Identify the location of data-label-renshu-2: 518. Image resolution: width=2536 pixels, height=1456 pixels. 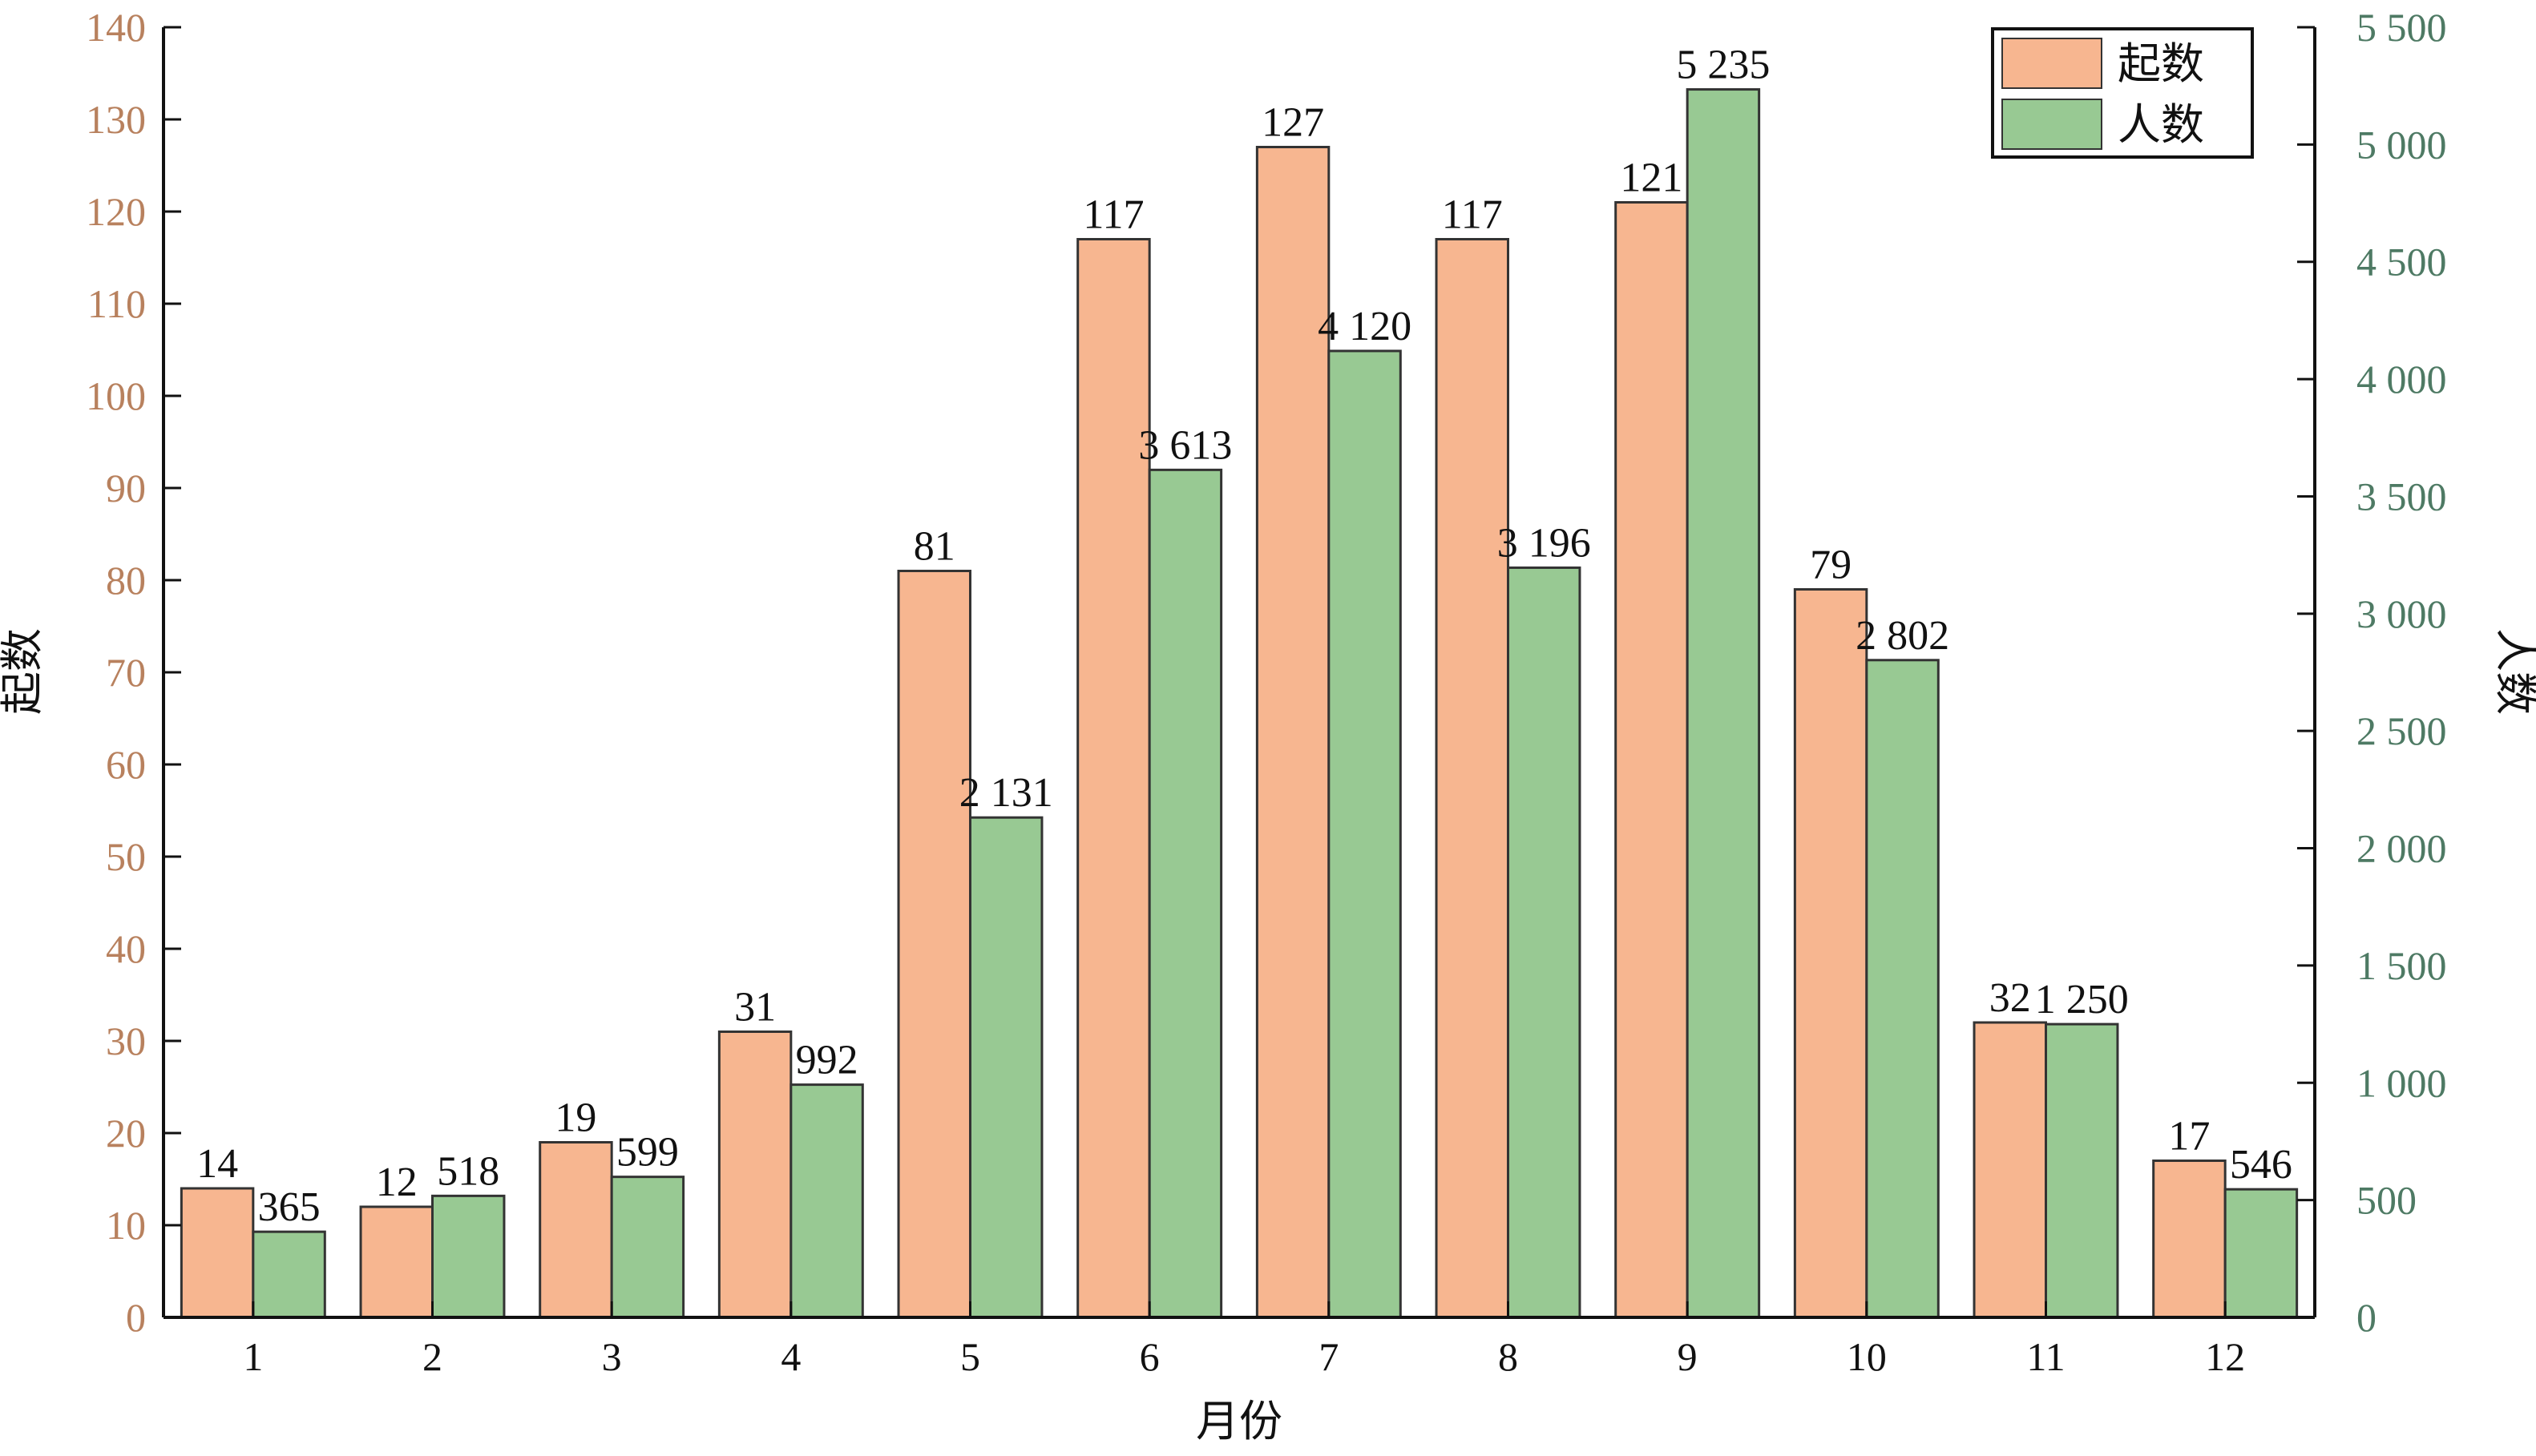
(468, 1171).